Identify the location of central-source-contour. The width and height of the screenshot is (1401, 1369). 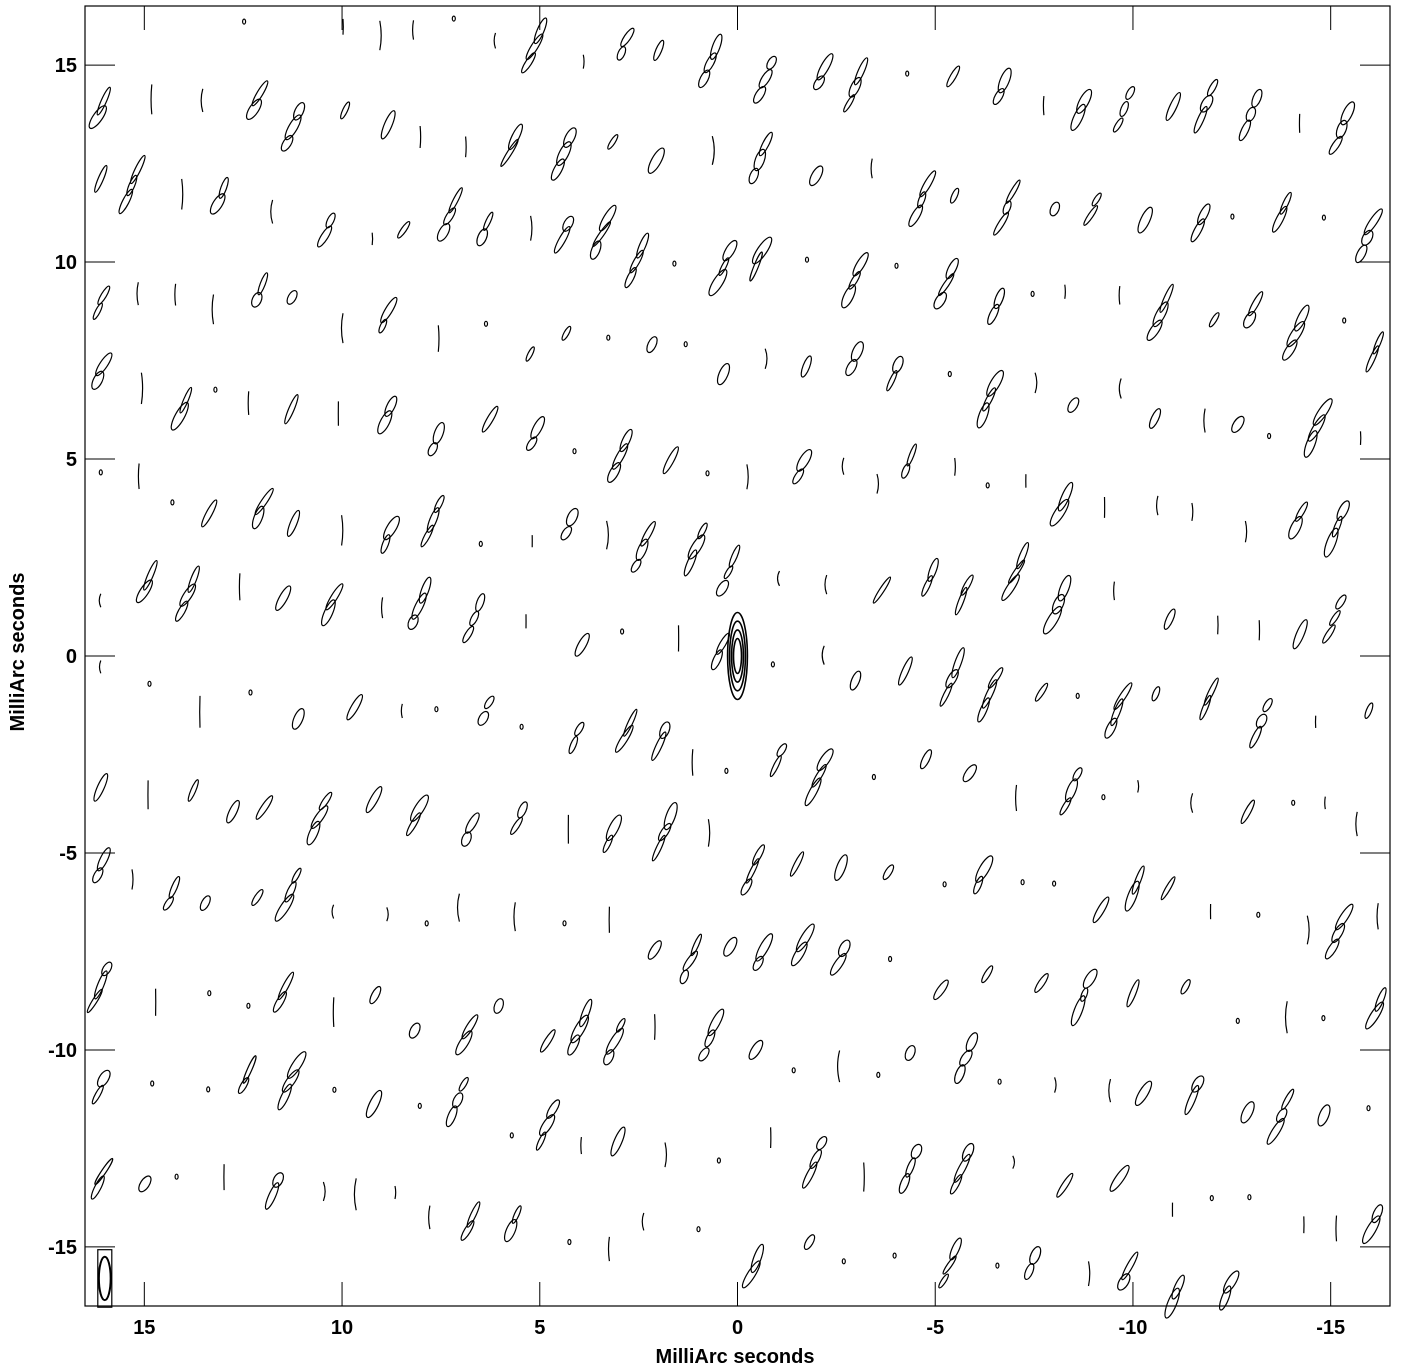
(737, 656).